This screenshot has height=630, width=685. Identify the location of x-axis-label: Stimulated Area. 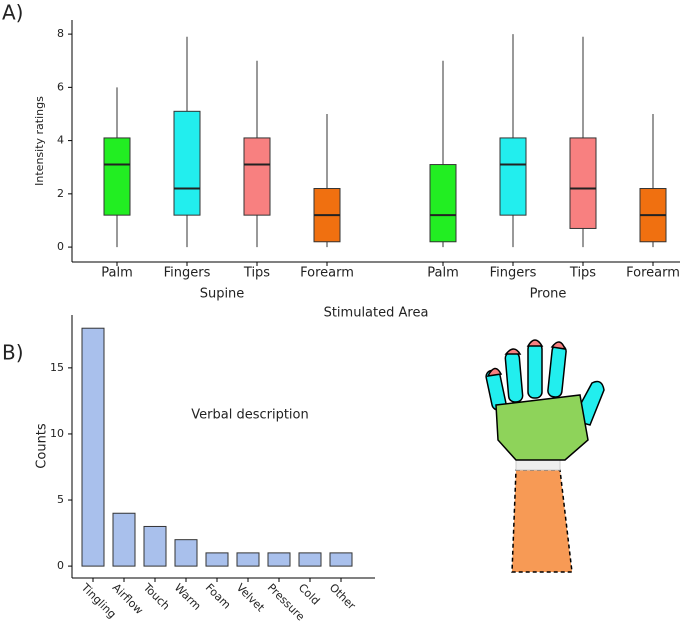
(376, 313).